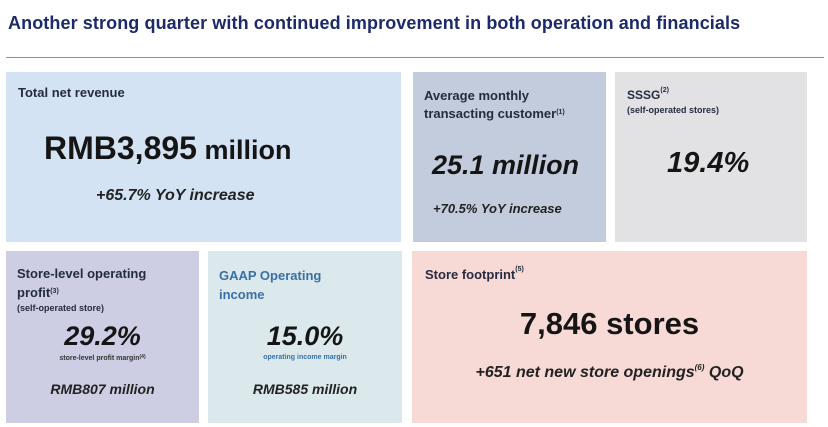 The image size is (828, 427). Describe the element at coordinates (82, 273) in the screenshot. I see `store-profit-label-line1: Store-level operating` at that location.